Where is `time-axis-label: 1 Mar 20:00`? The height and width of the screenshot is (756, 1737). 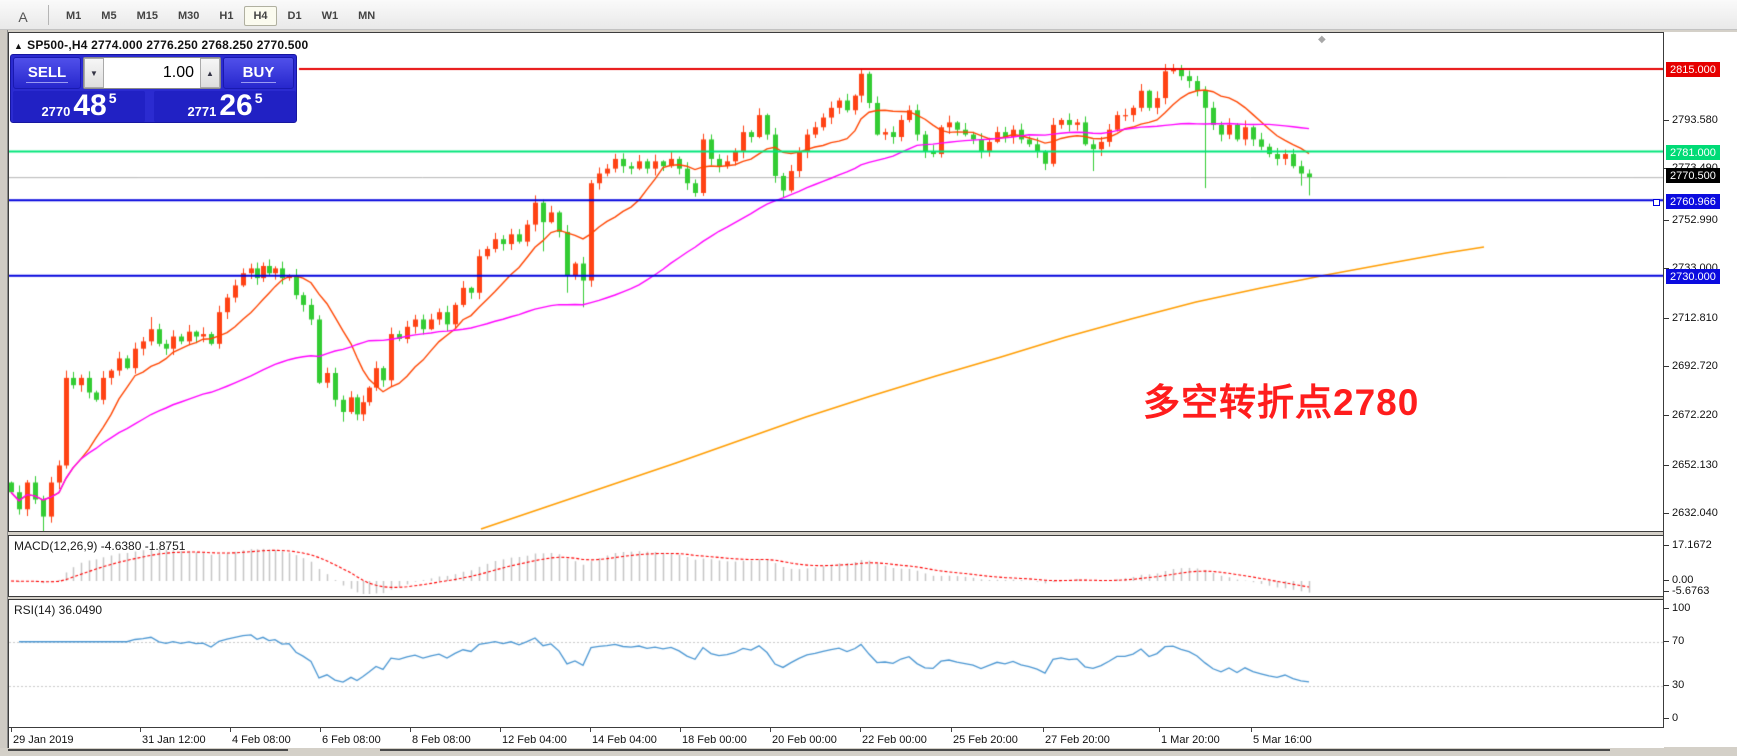 time-axis-label: 1 Mar 20:00 is located at coordinates (1190, 740).